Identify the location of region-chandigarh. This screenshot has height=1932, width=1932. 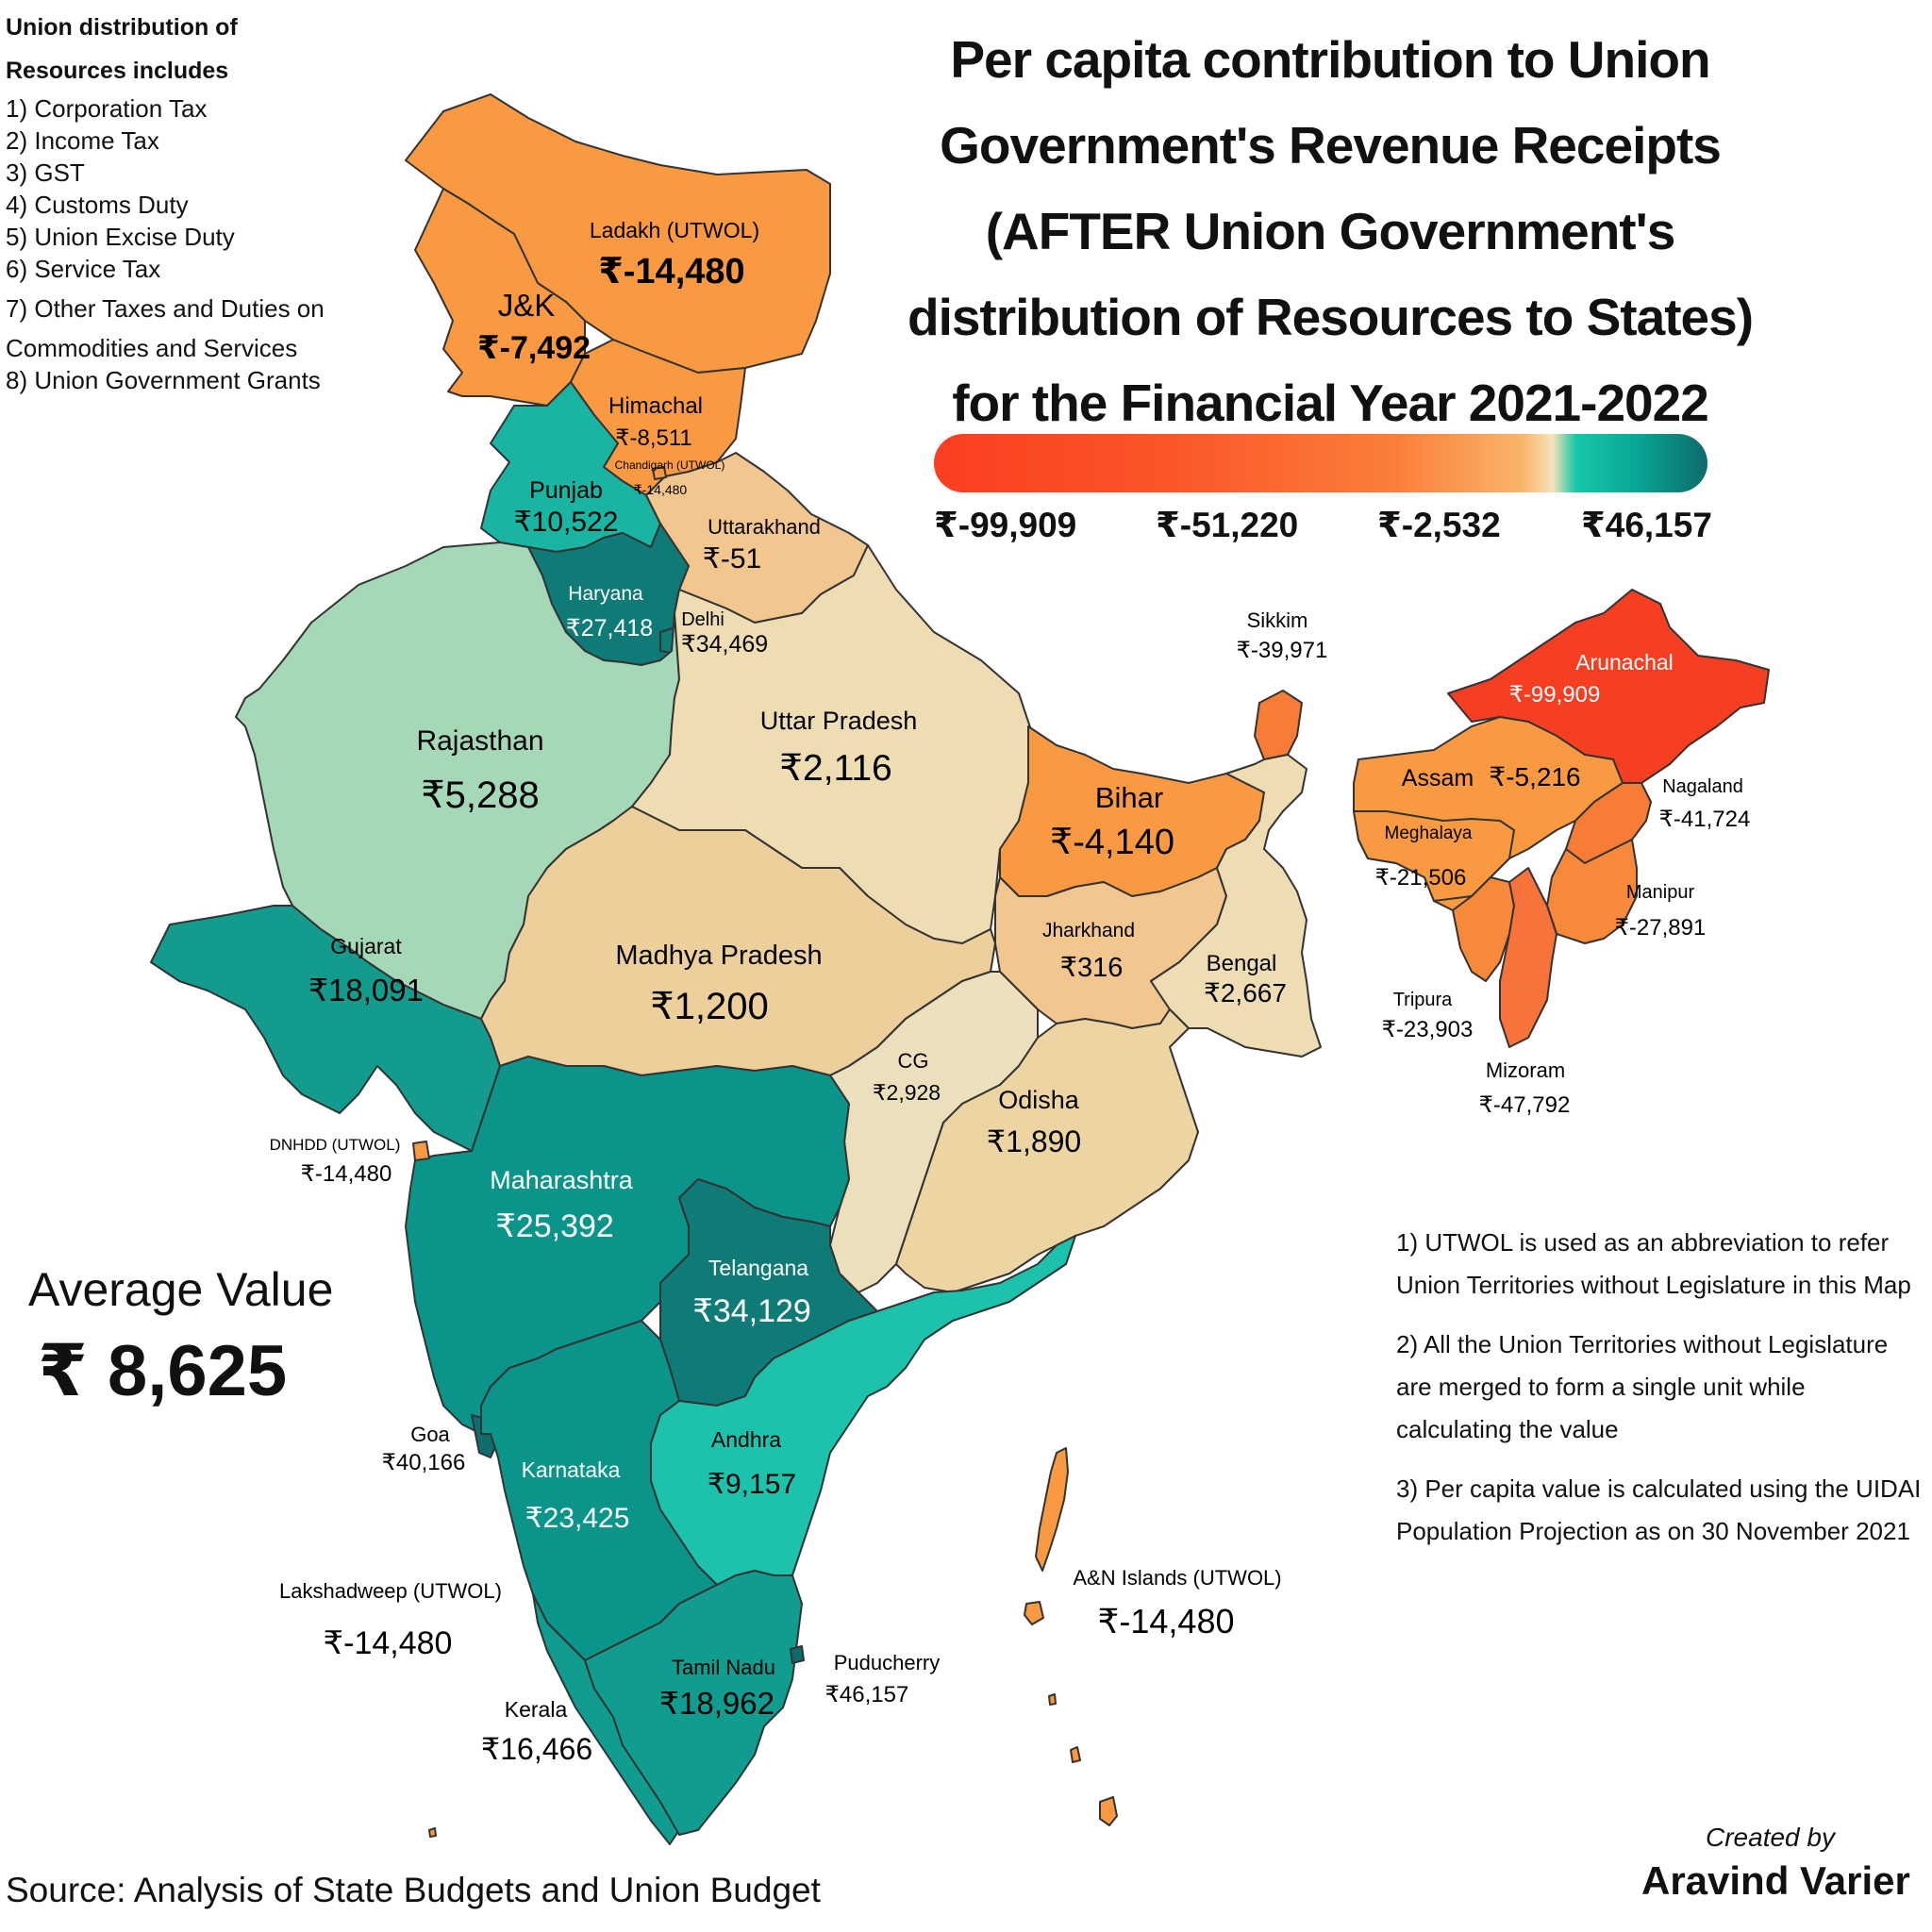
(659, 473).